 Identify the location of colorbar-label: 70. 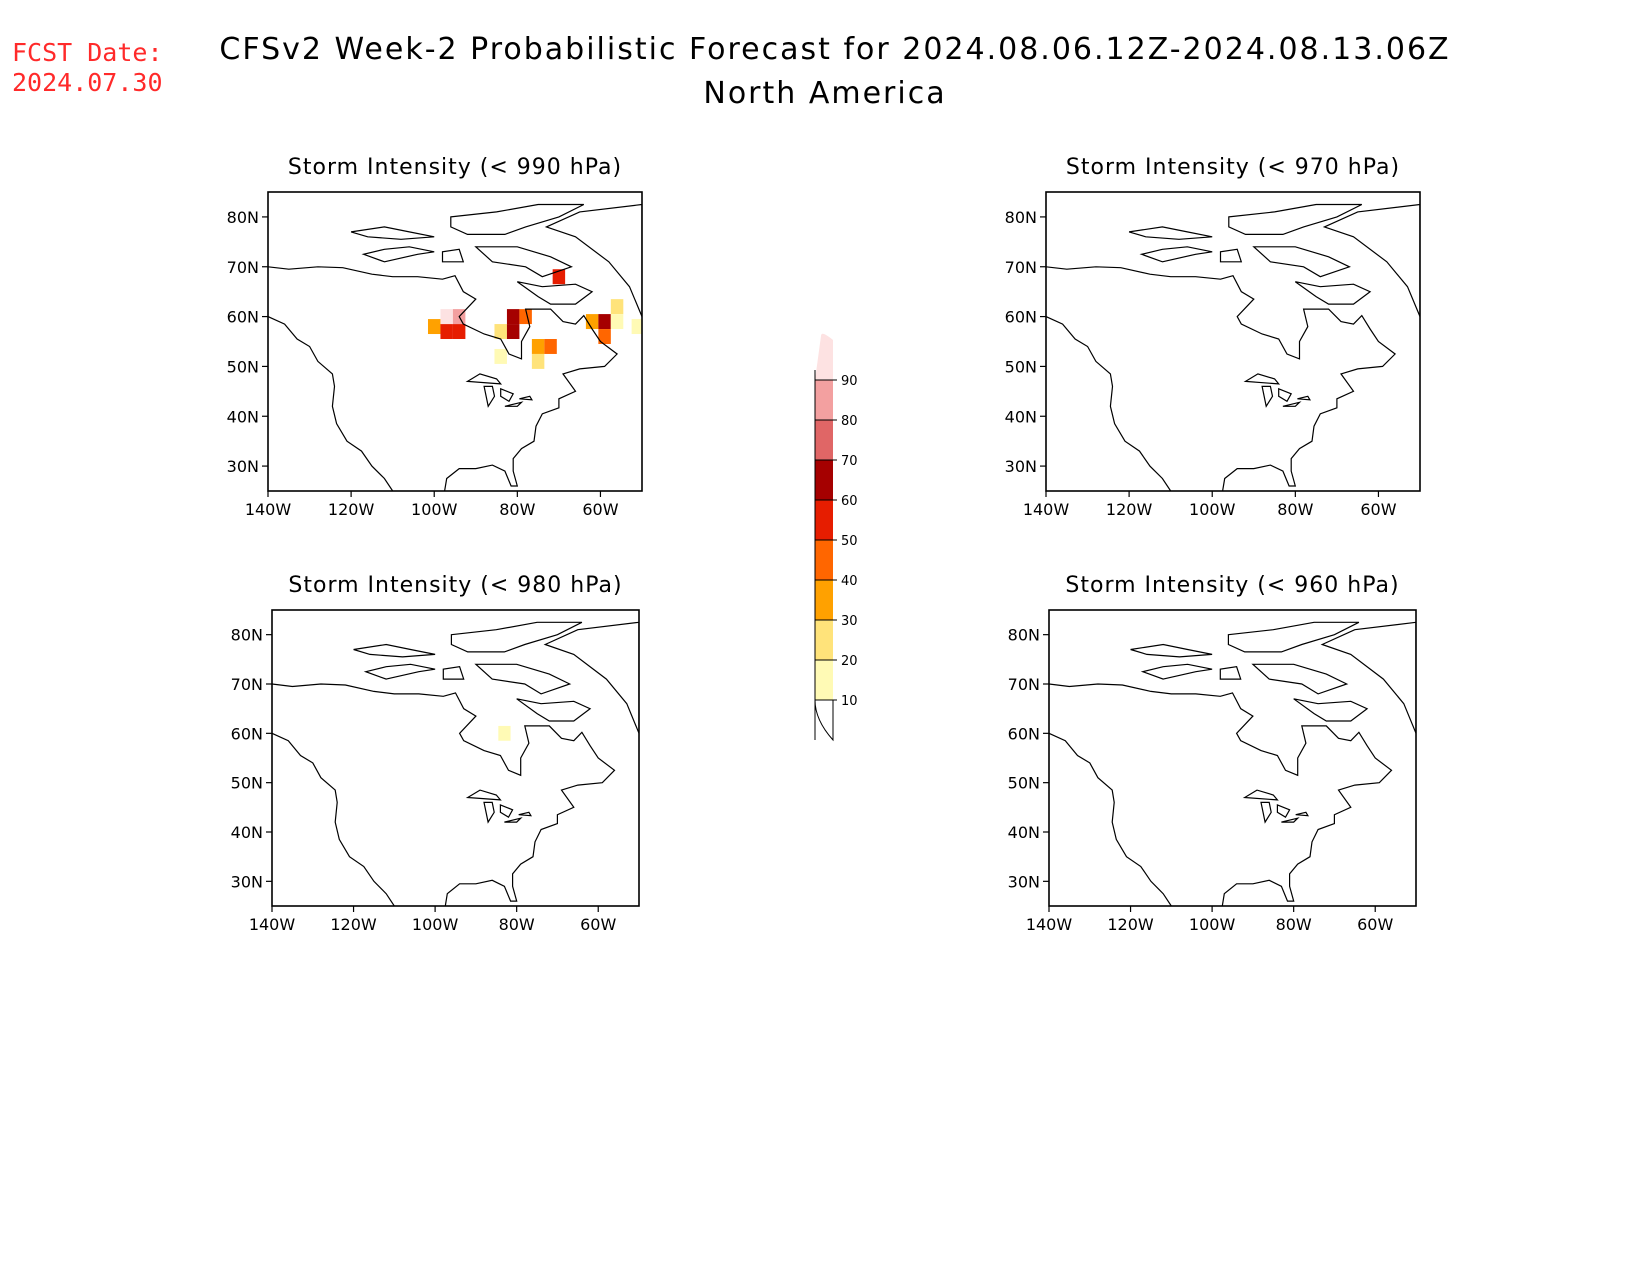
(849, 461).